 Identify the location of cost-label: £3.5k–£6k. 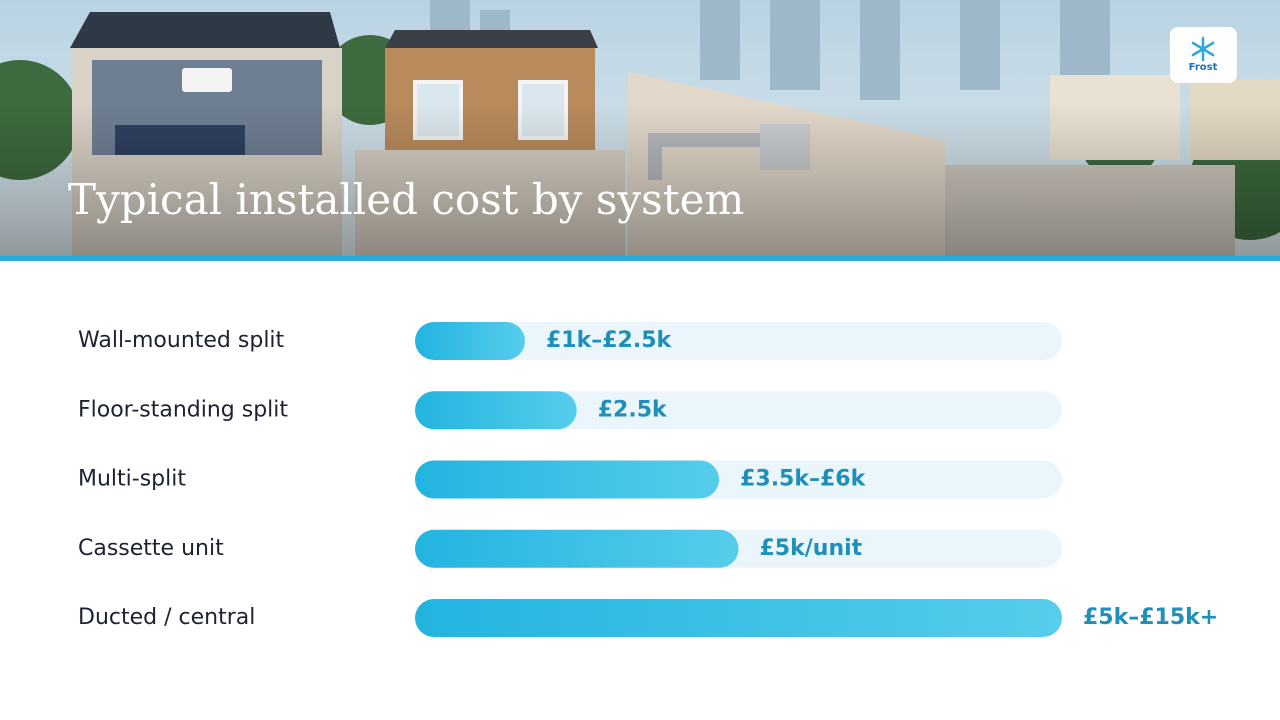
(803, 479).